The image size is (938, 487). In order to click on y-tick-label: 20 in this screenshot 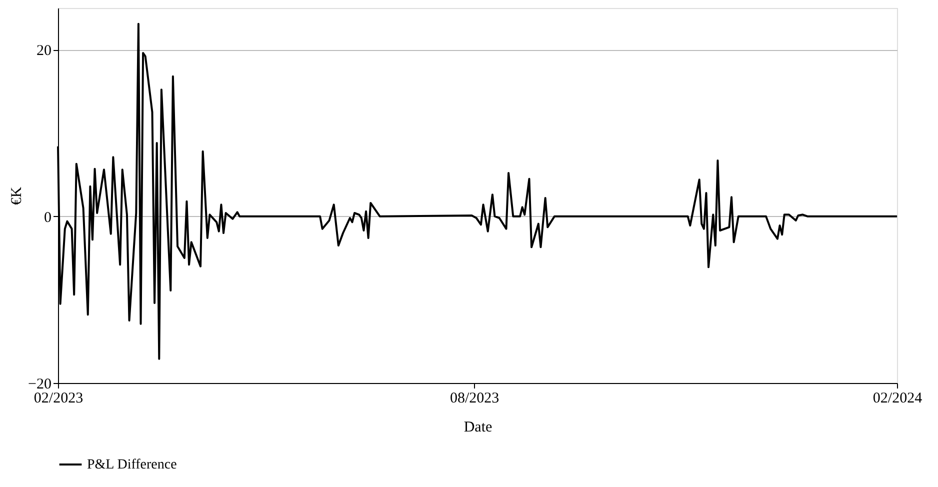, I will do `click(44, 51)`.